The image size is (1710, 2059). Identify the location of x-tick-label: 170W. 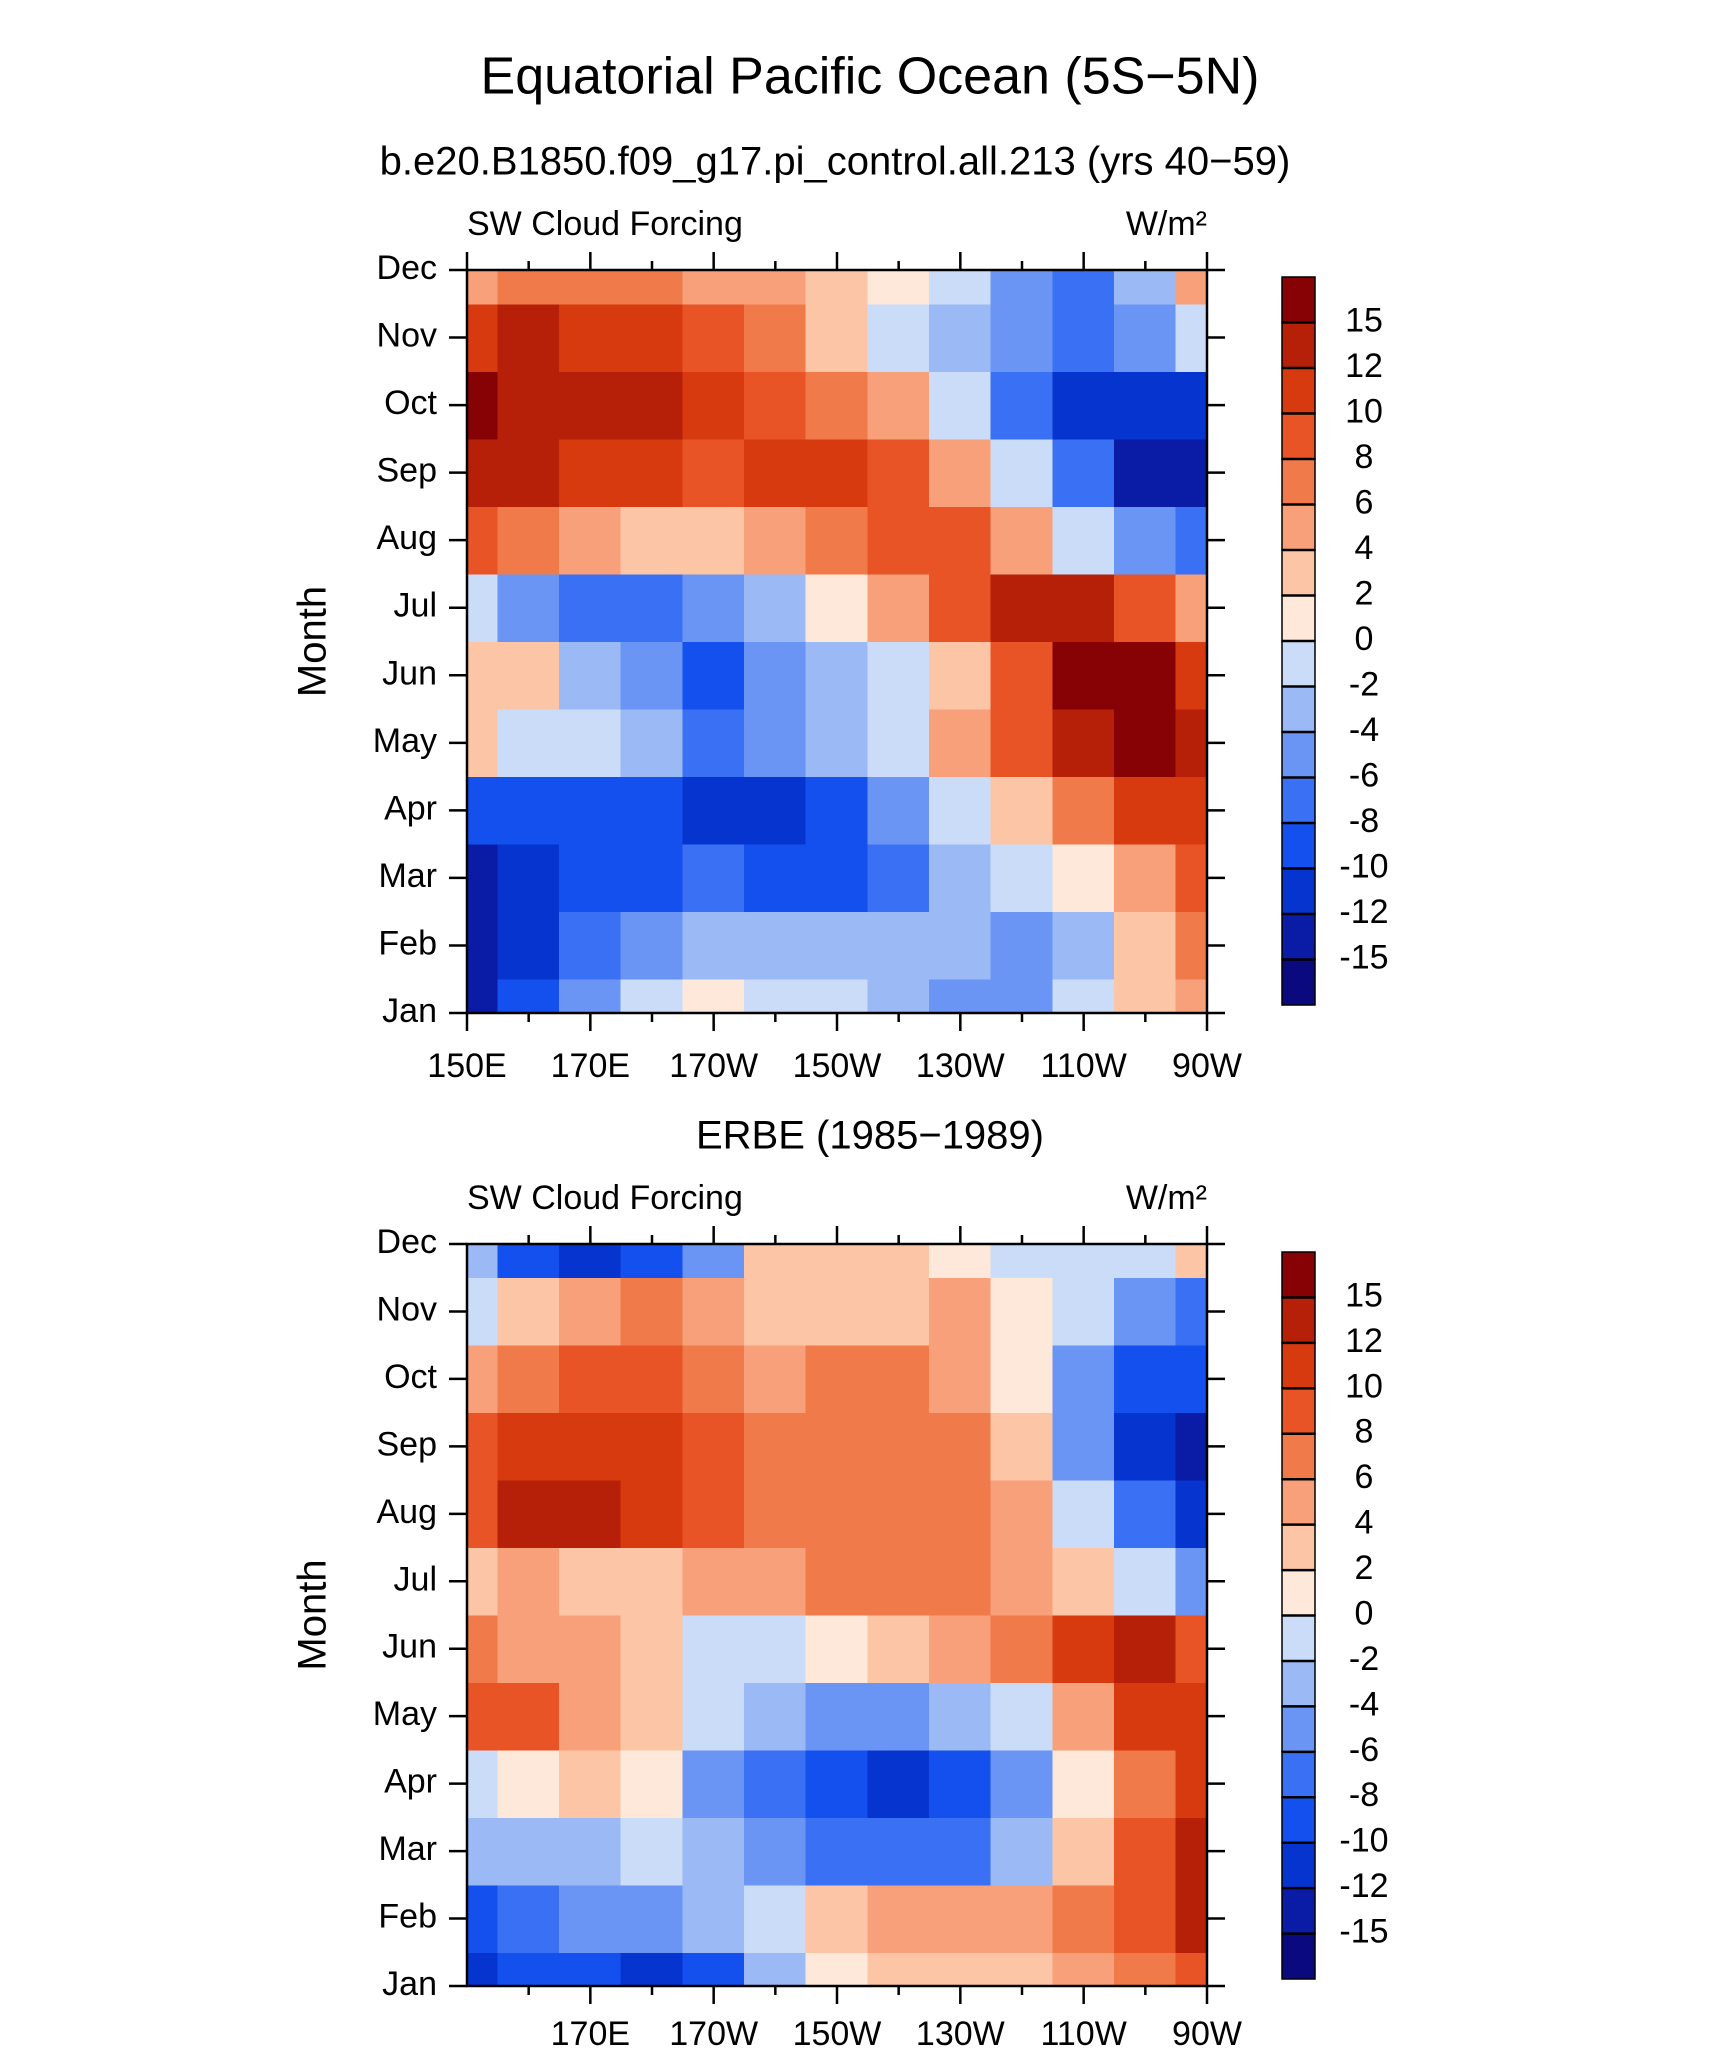
(713, 1066).